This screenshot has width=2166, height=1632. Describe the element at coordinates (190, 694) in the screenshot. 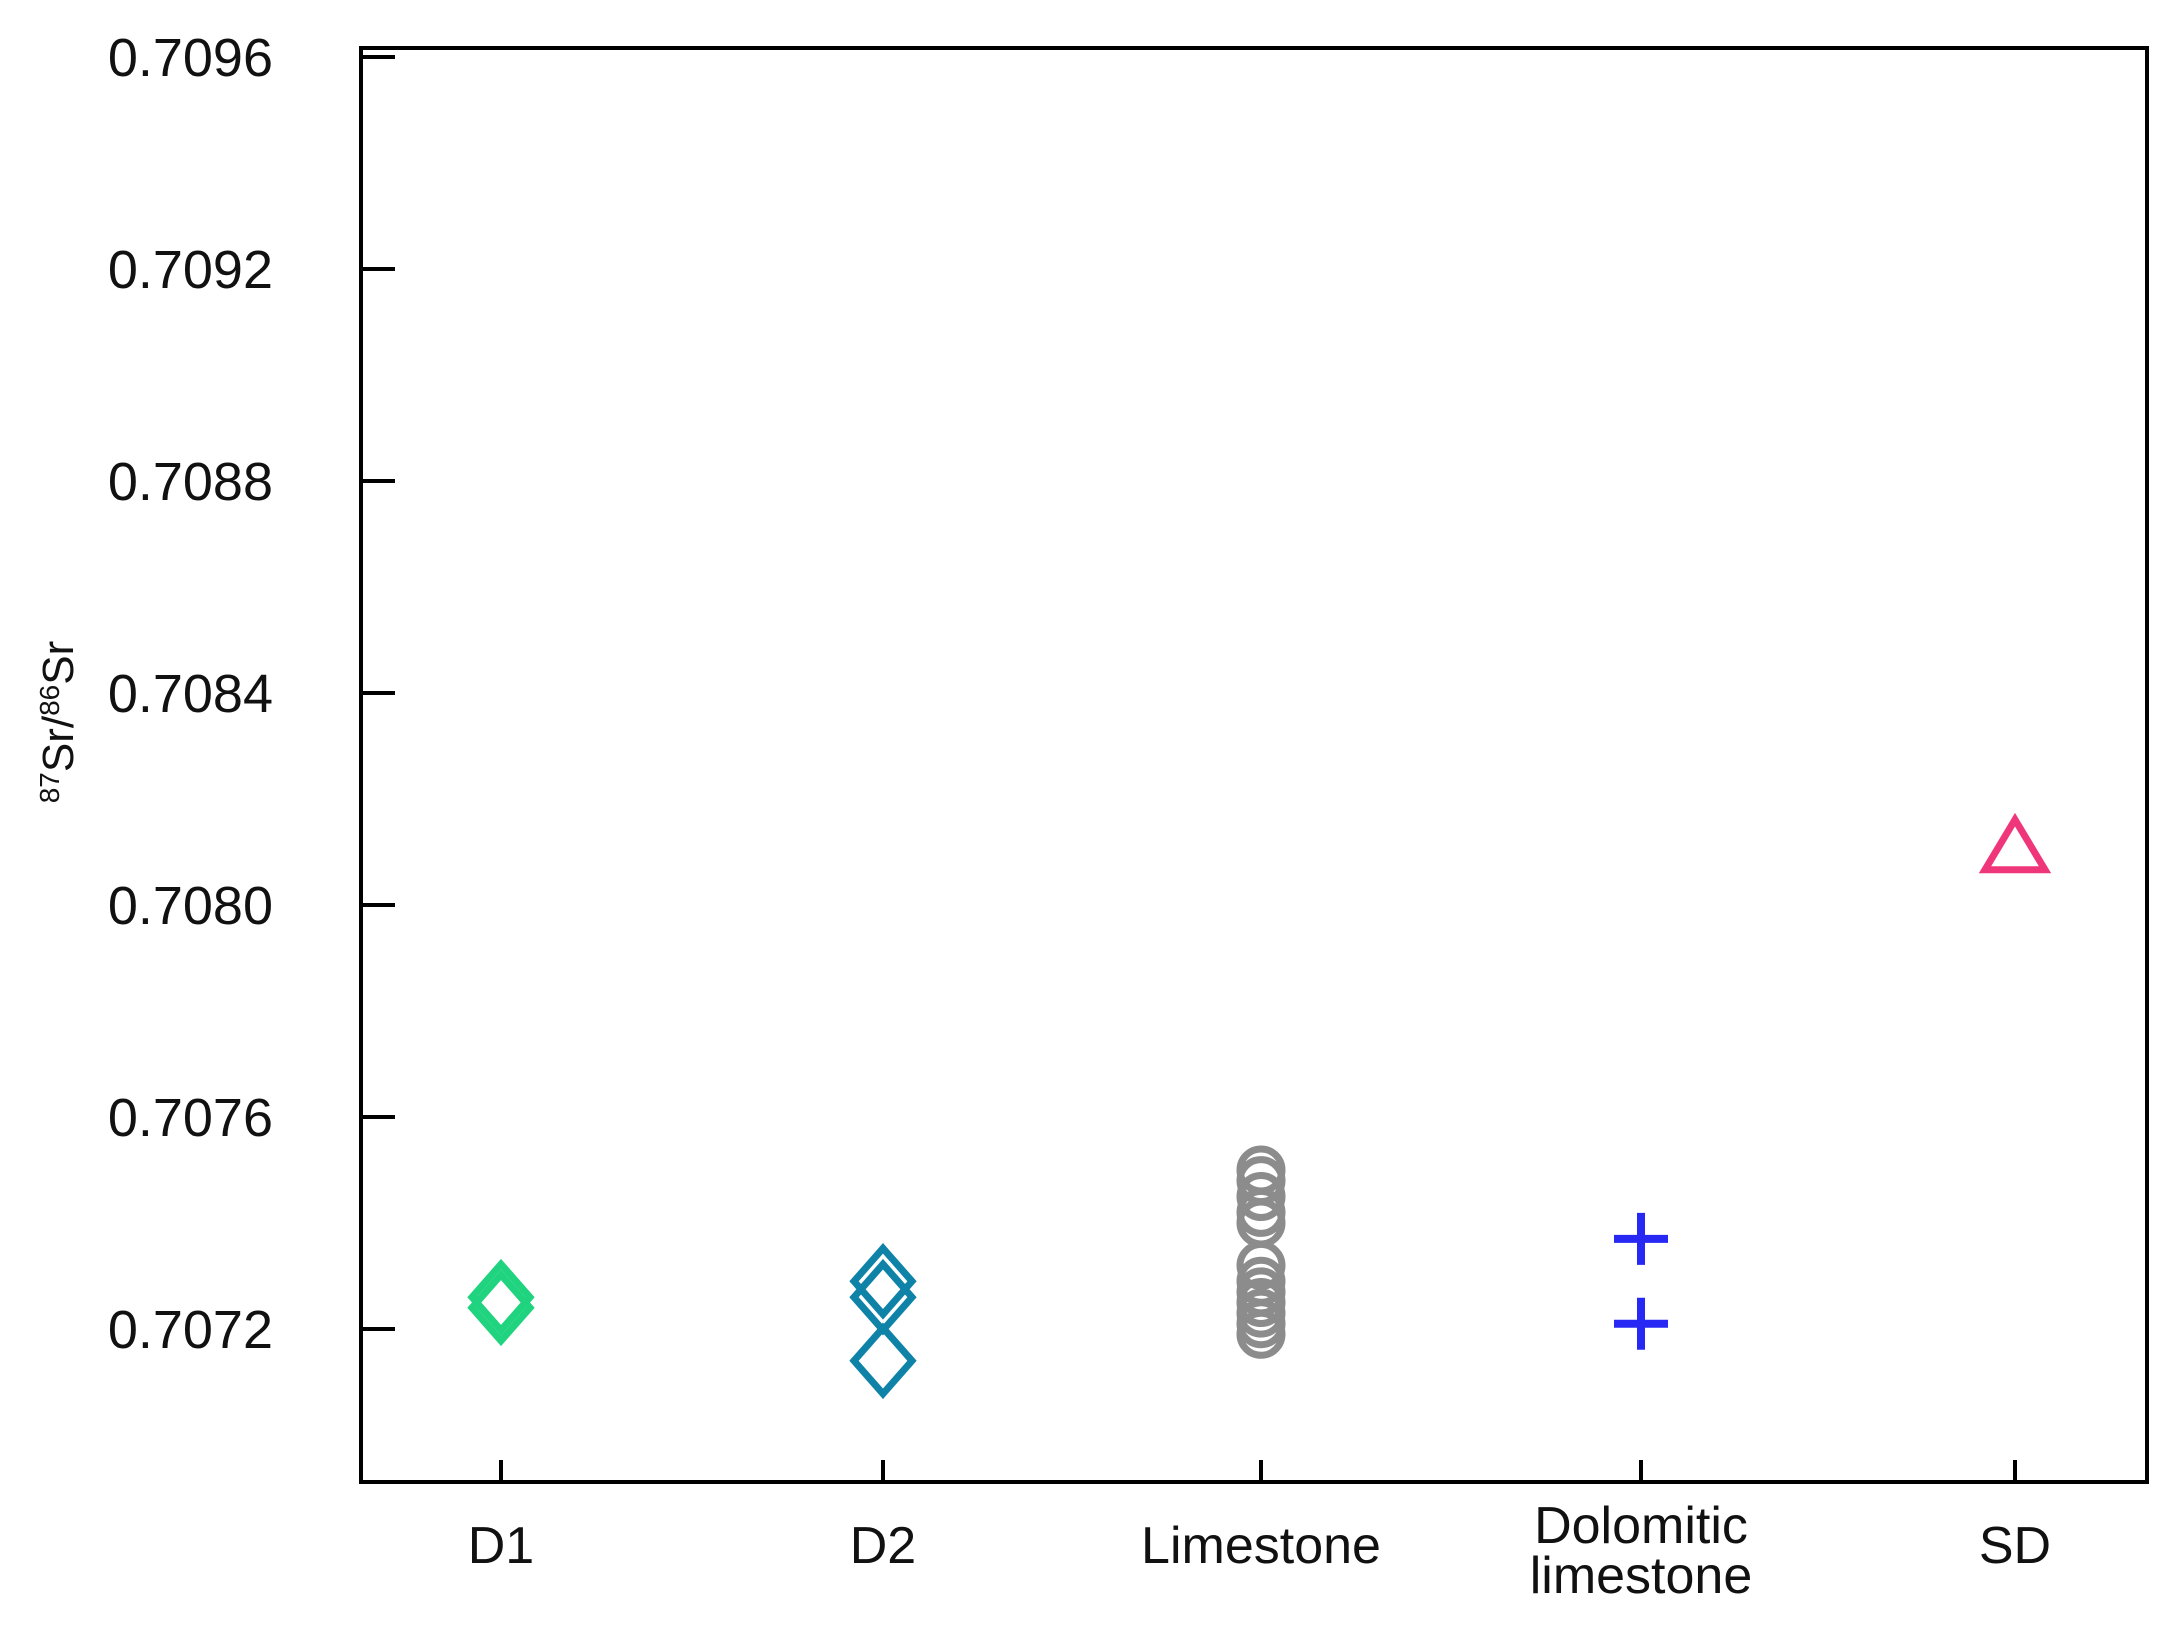

I see `y-tick-label: 0.7084` at that location.